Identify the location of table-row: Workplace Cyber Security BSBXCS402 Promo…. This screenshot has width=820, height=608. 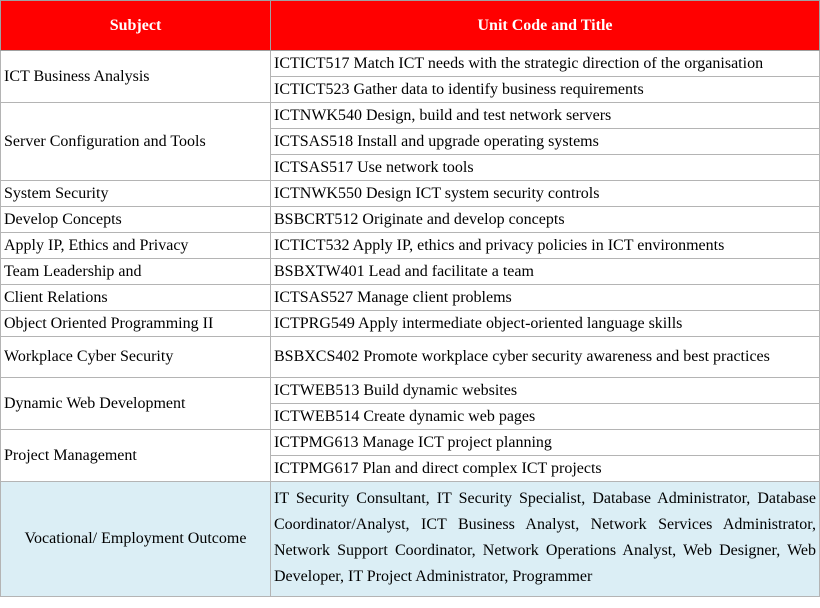
(410, 357).